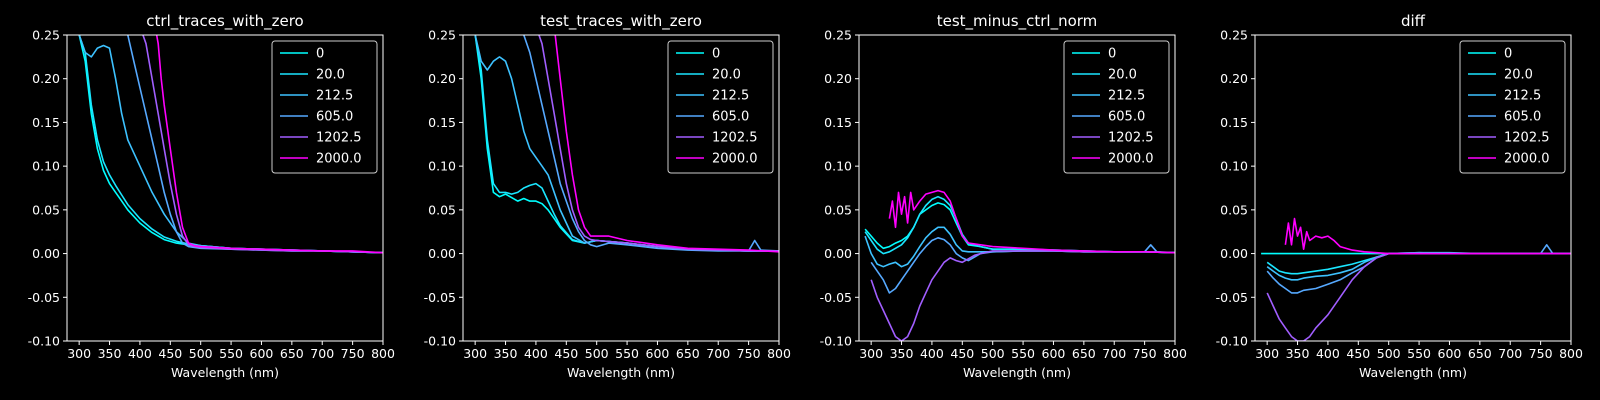  Describe the element at coordinates (224, 21) in the screenshot. I see `chart-title: ctrl_traces_with_zero` at that location.